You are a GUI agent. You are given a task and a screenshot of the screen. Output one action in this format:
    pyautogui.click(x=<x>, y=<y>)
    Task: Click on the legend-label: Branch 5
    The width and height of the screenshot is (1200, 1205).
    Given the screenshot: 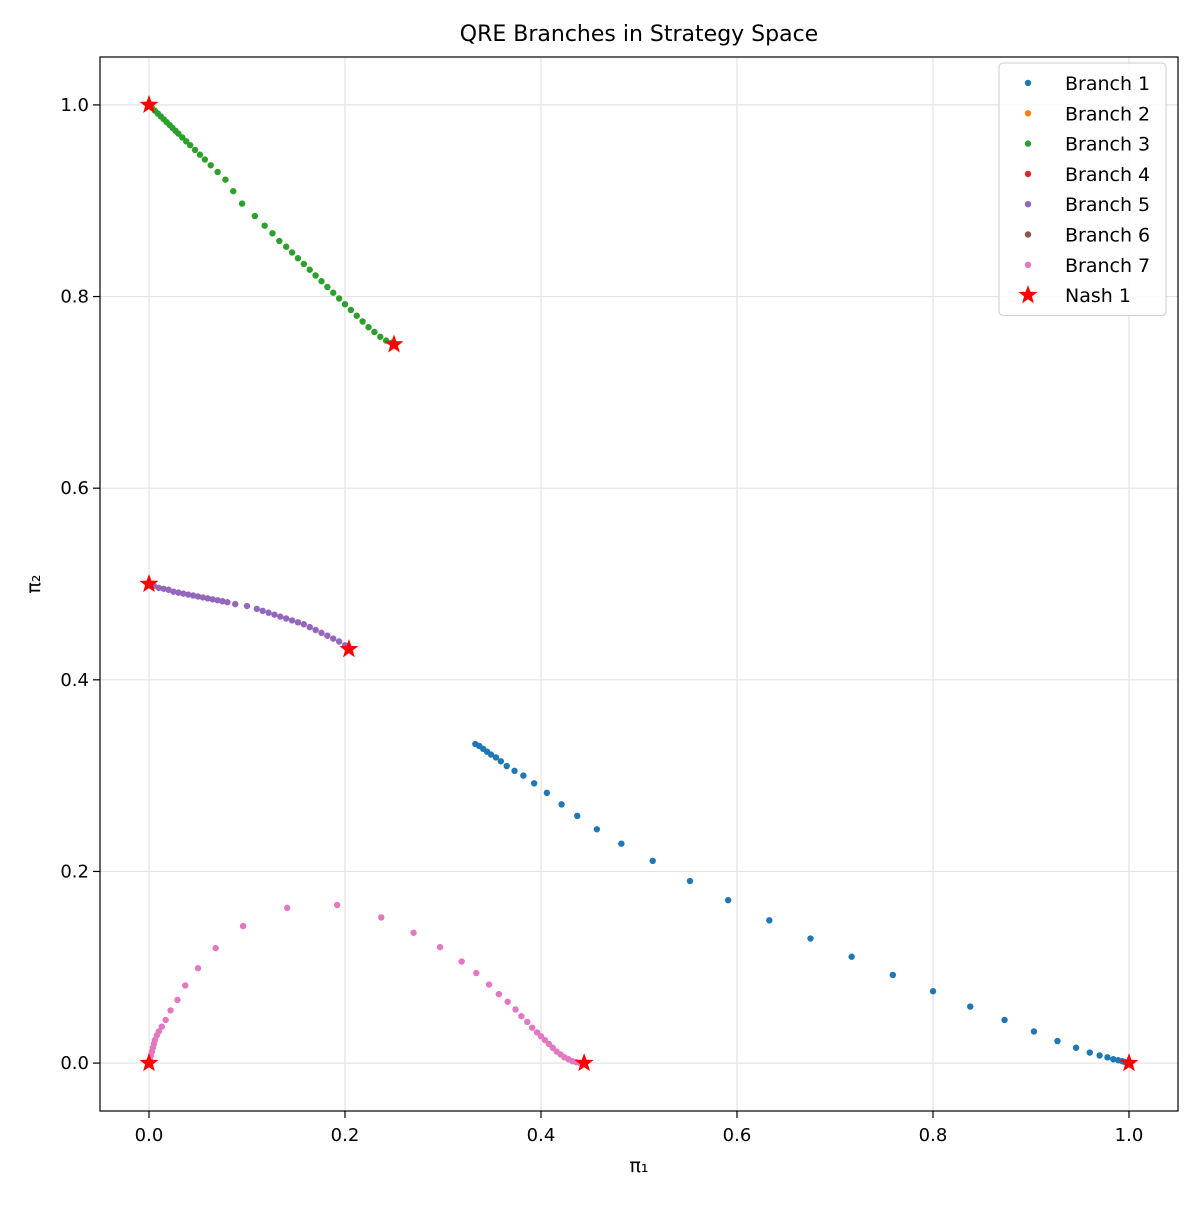 What is the action you would take?
    pyautogui.click(x=1107, y=205)
    